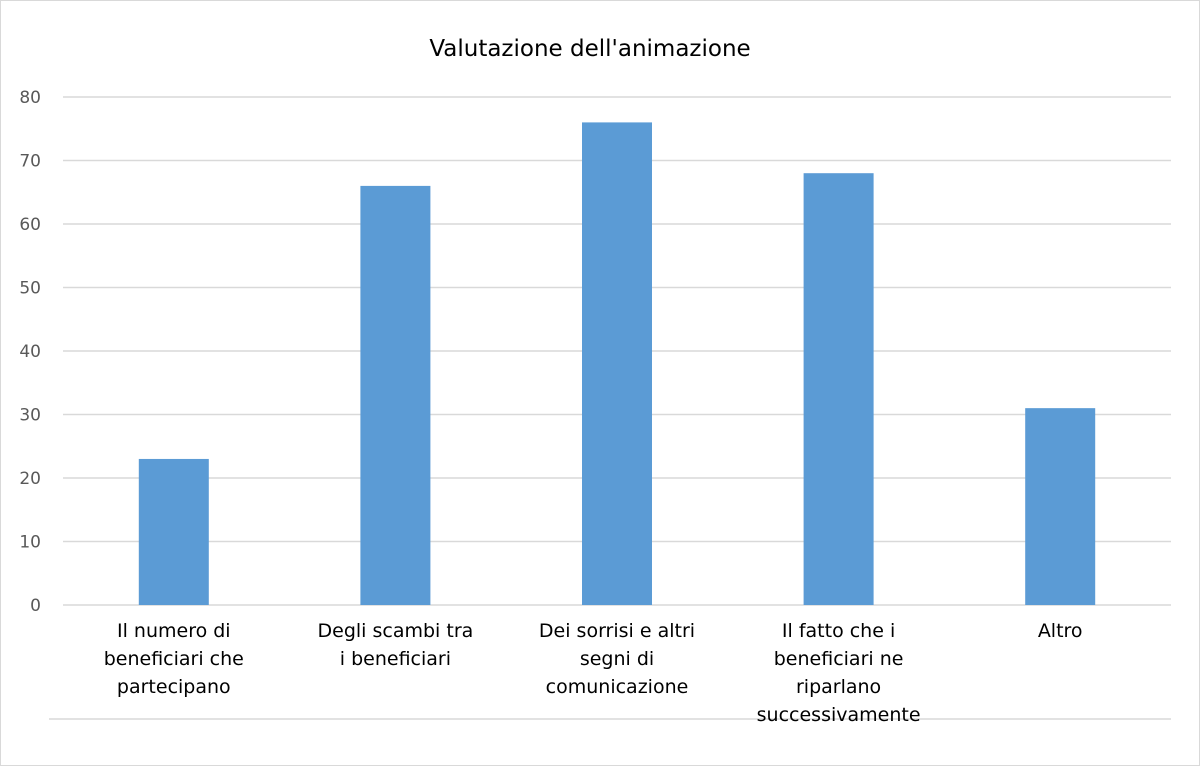 The width and height of the screenshot is (1200, 767). Describe the element at coordinates (174, 659) in the screenshot. I see `category-label-1-line-2: beneficiari che` at that location.